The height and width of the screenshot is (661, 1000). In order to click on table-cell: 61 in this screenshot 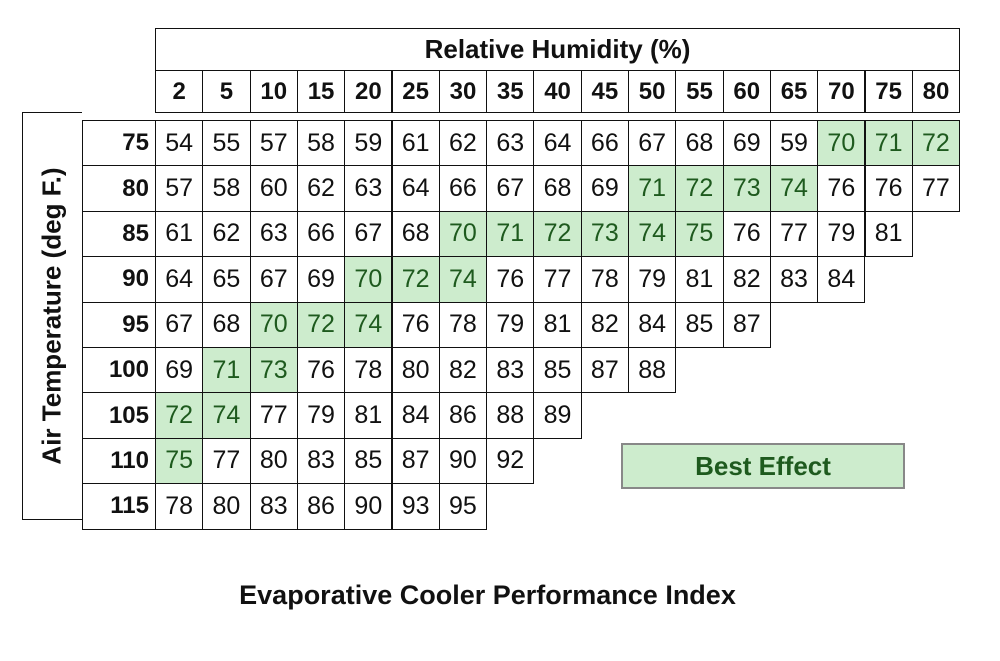, I will do `click(179, 234)`.